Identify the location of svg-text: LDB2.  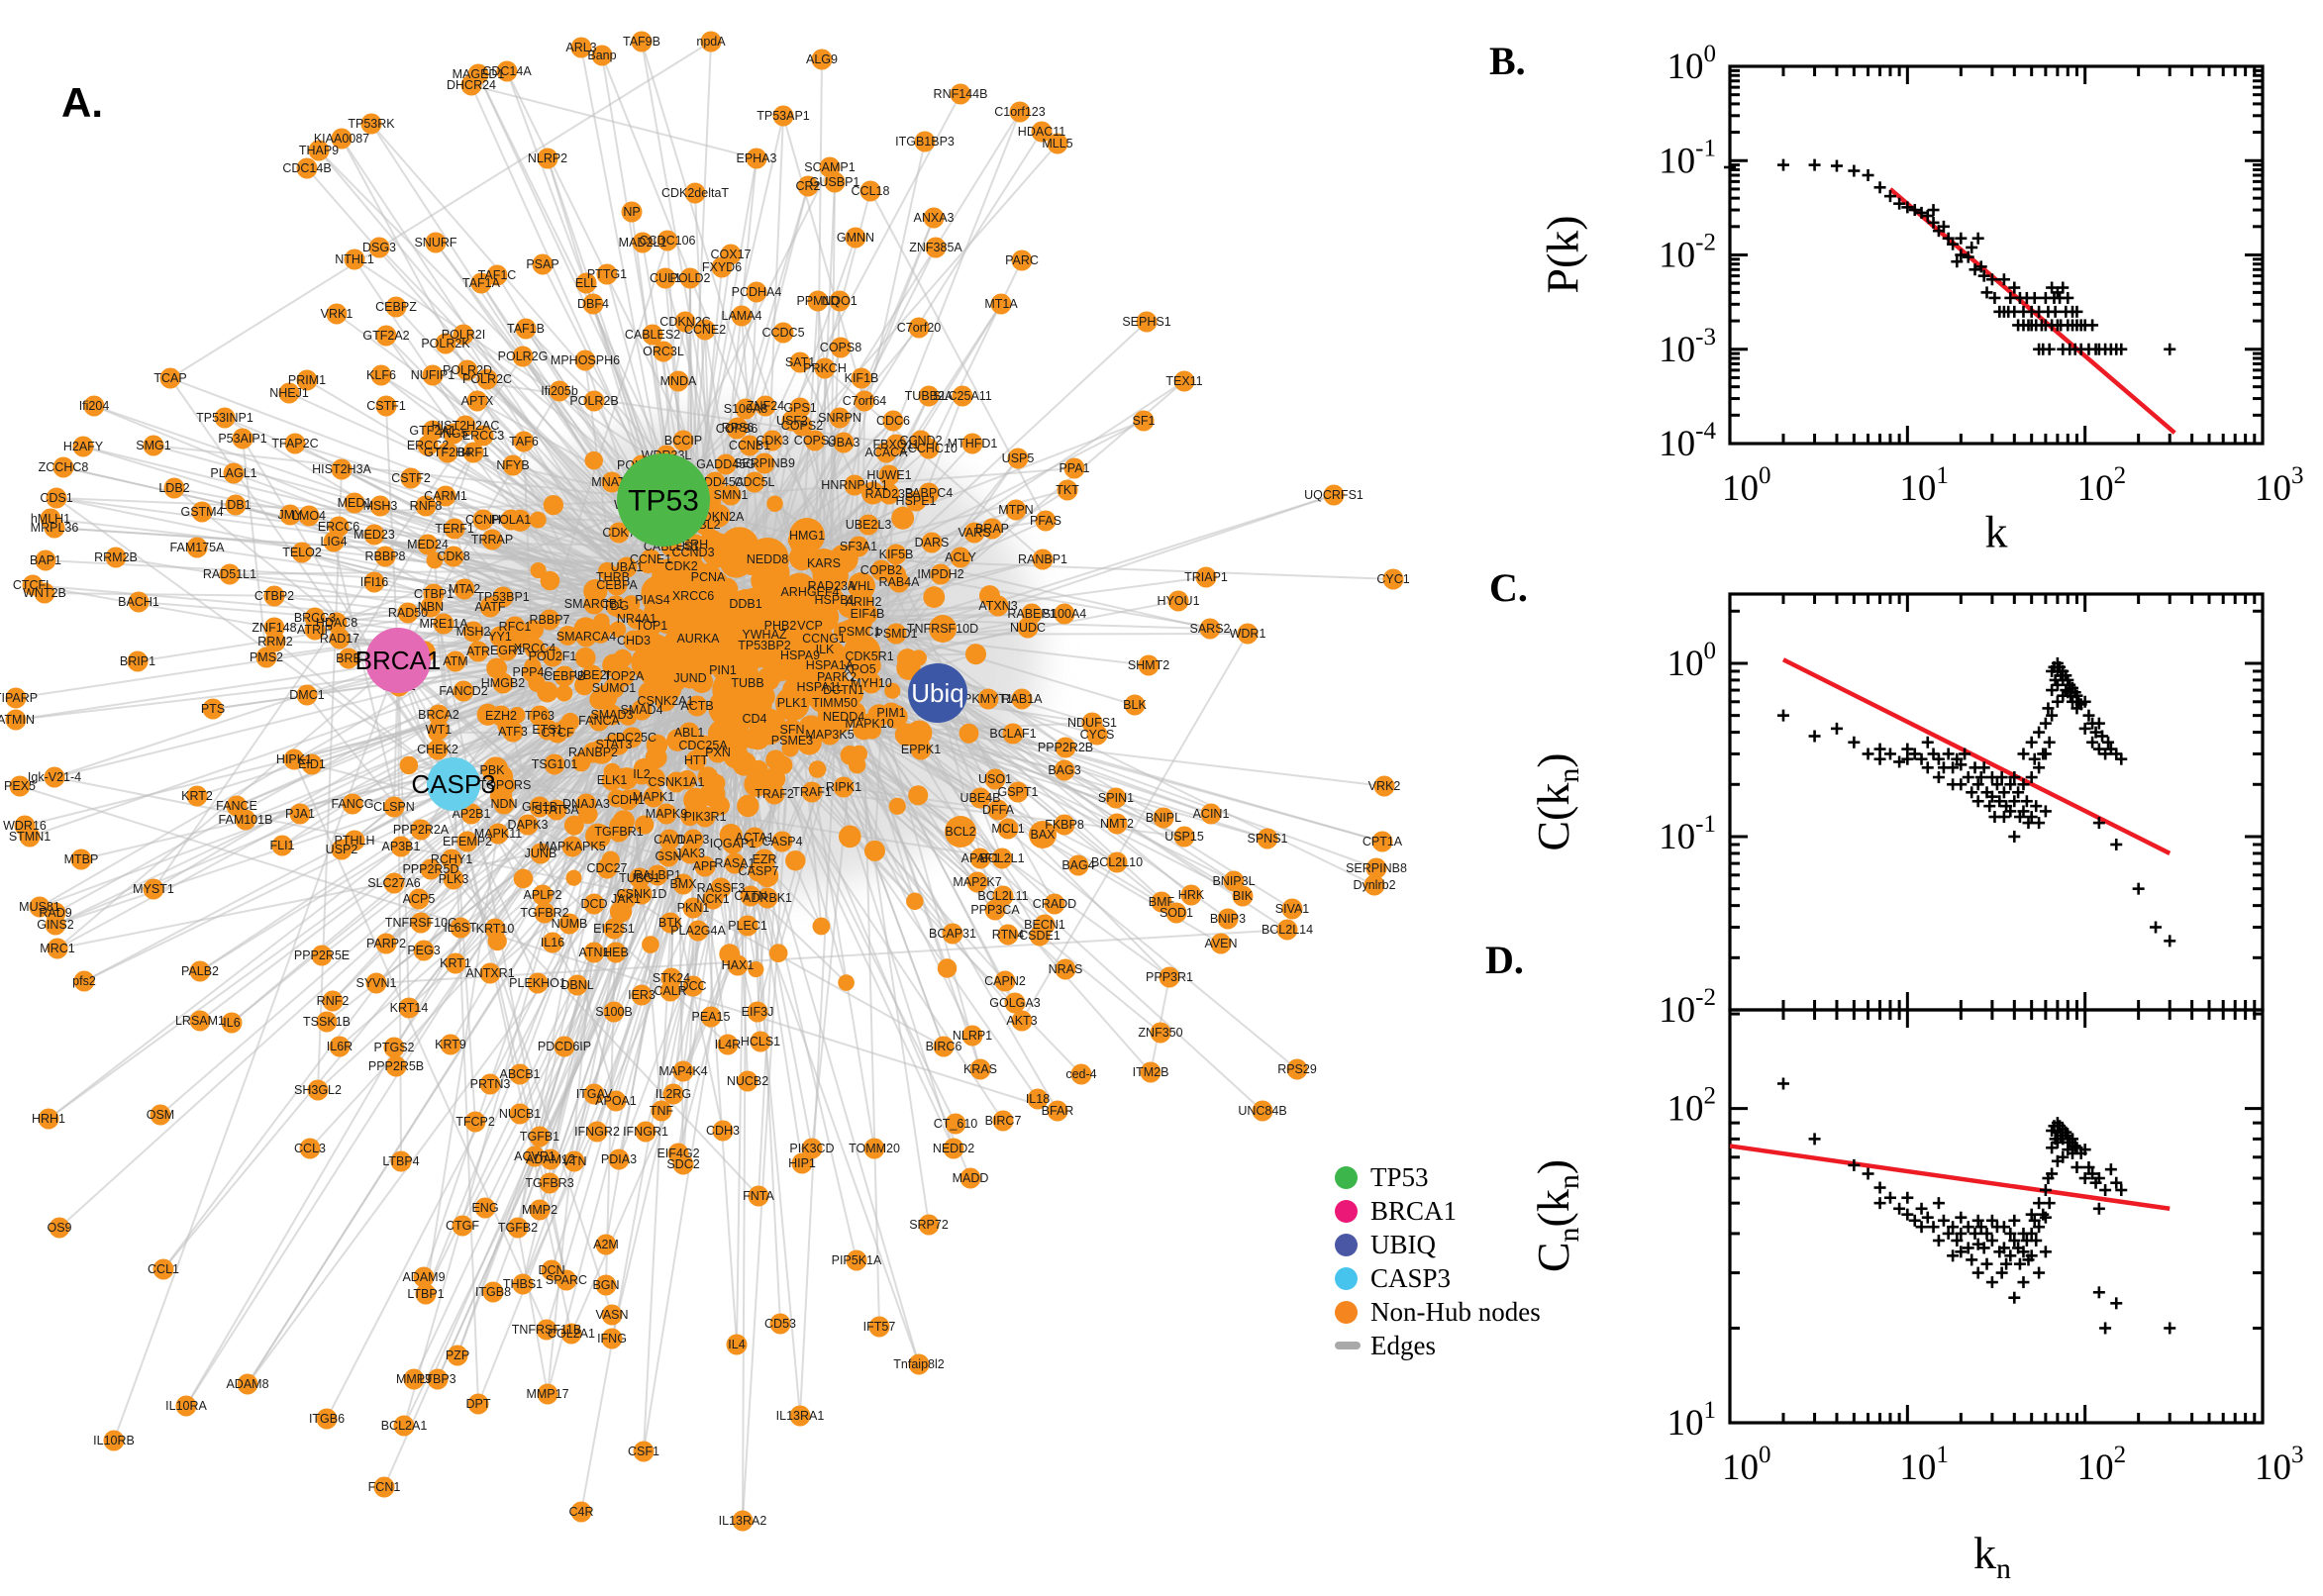
(173, 488).